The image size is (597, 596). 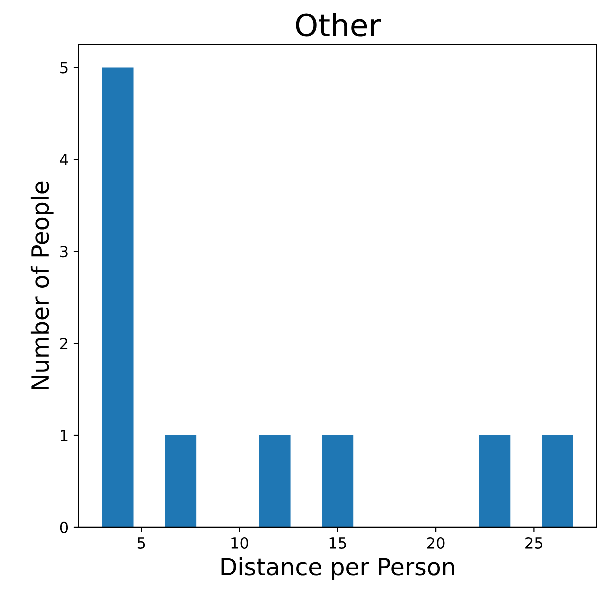 I want to click on y-tick-label: 5, so click(x=64, y=68).